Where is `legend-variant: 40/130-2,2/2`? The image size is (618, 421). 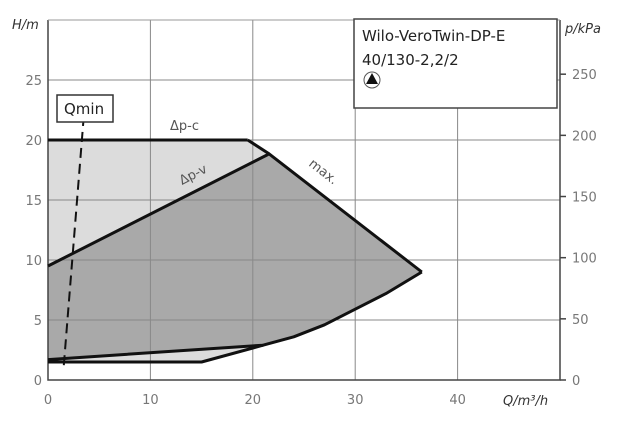 legend-variant: 40/130-2,2/2 is located at coordinates (410, 60).